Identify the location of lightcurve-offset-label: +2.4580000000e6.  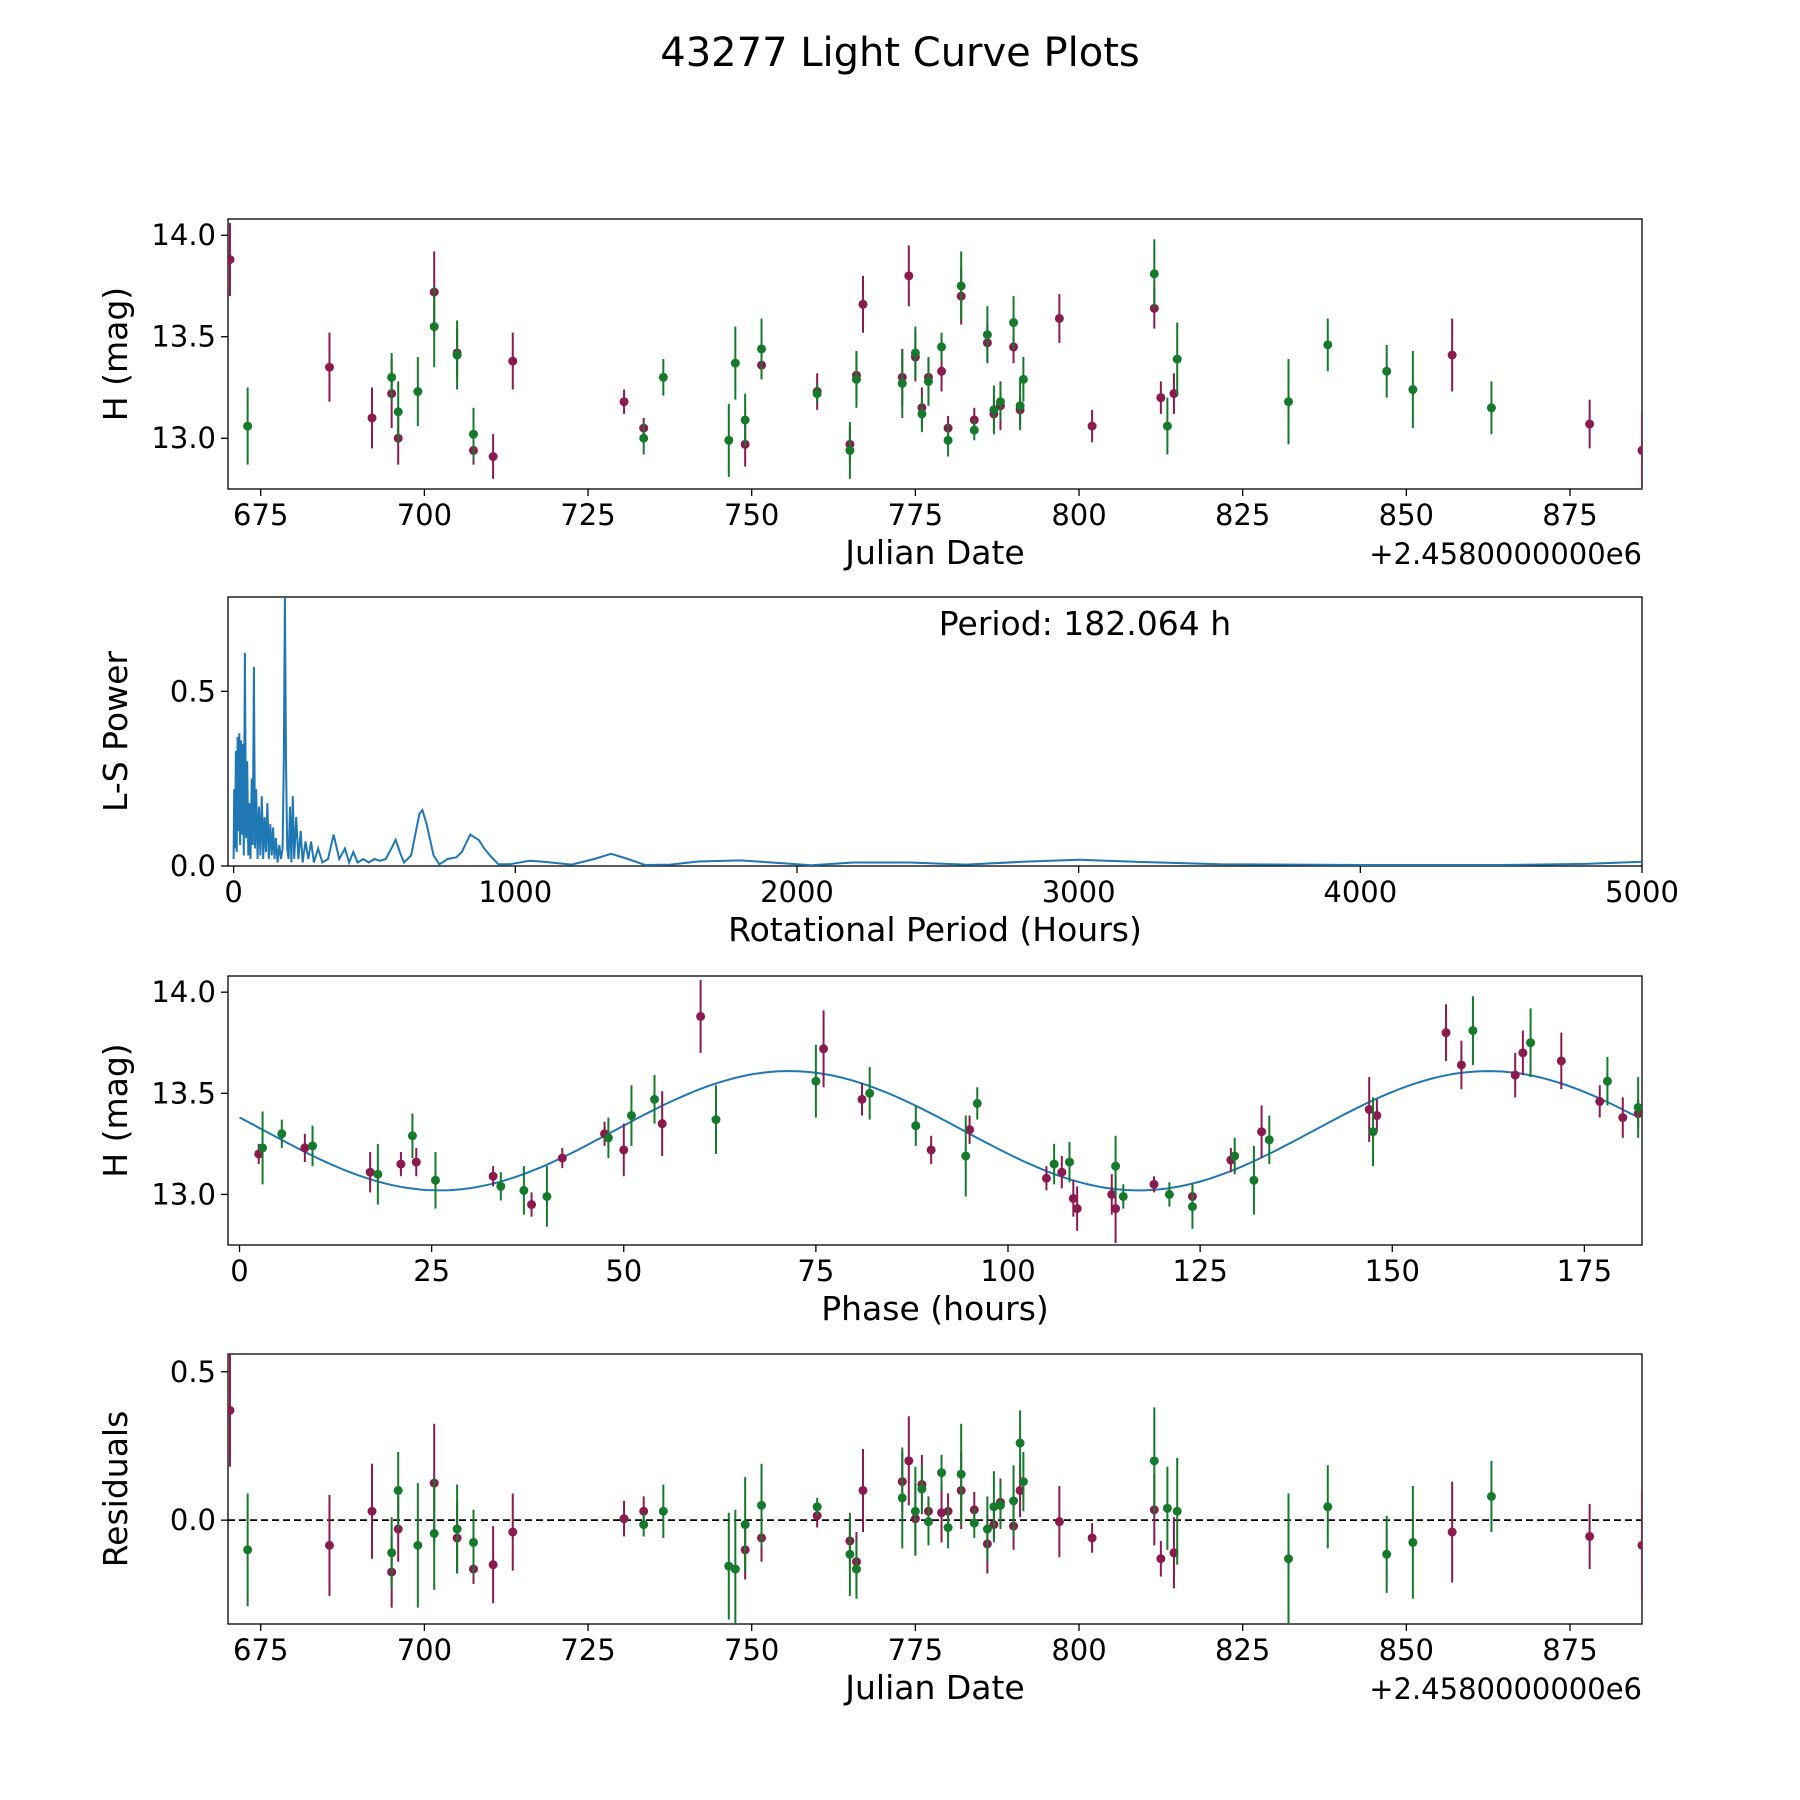
(1505, 554).